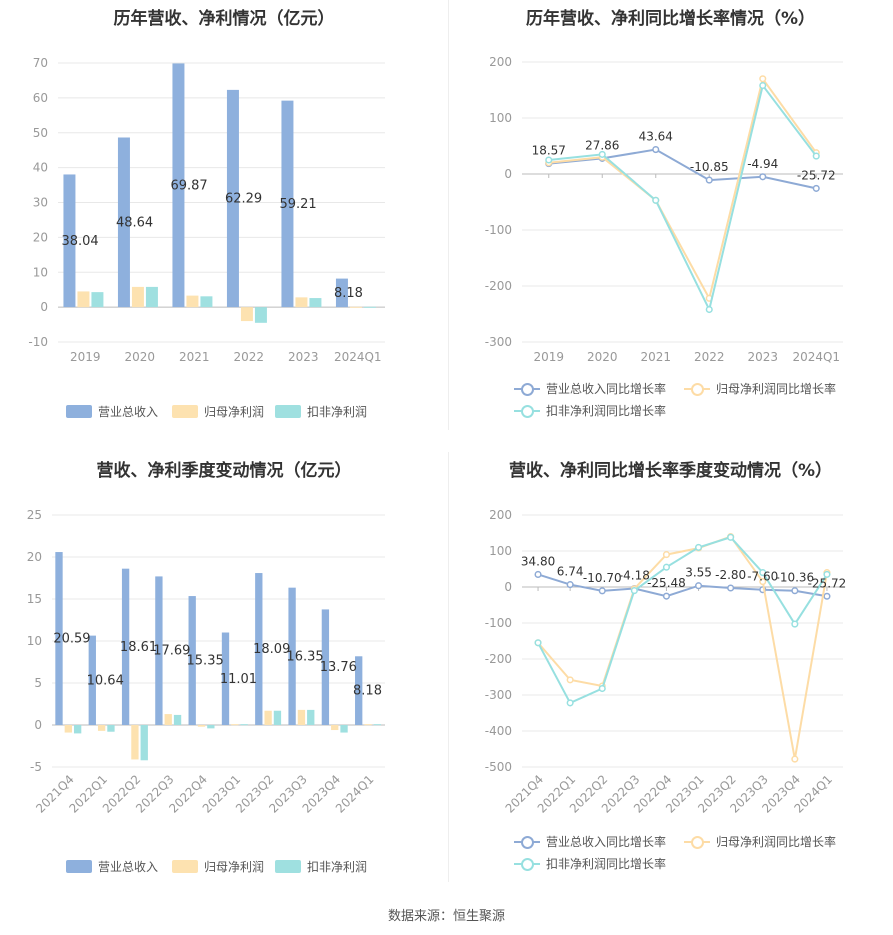  Describe the element at coordinates (297, 204) in the screenshot. I see `bar-data-label: 59.21` at that location.